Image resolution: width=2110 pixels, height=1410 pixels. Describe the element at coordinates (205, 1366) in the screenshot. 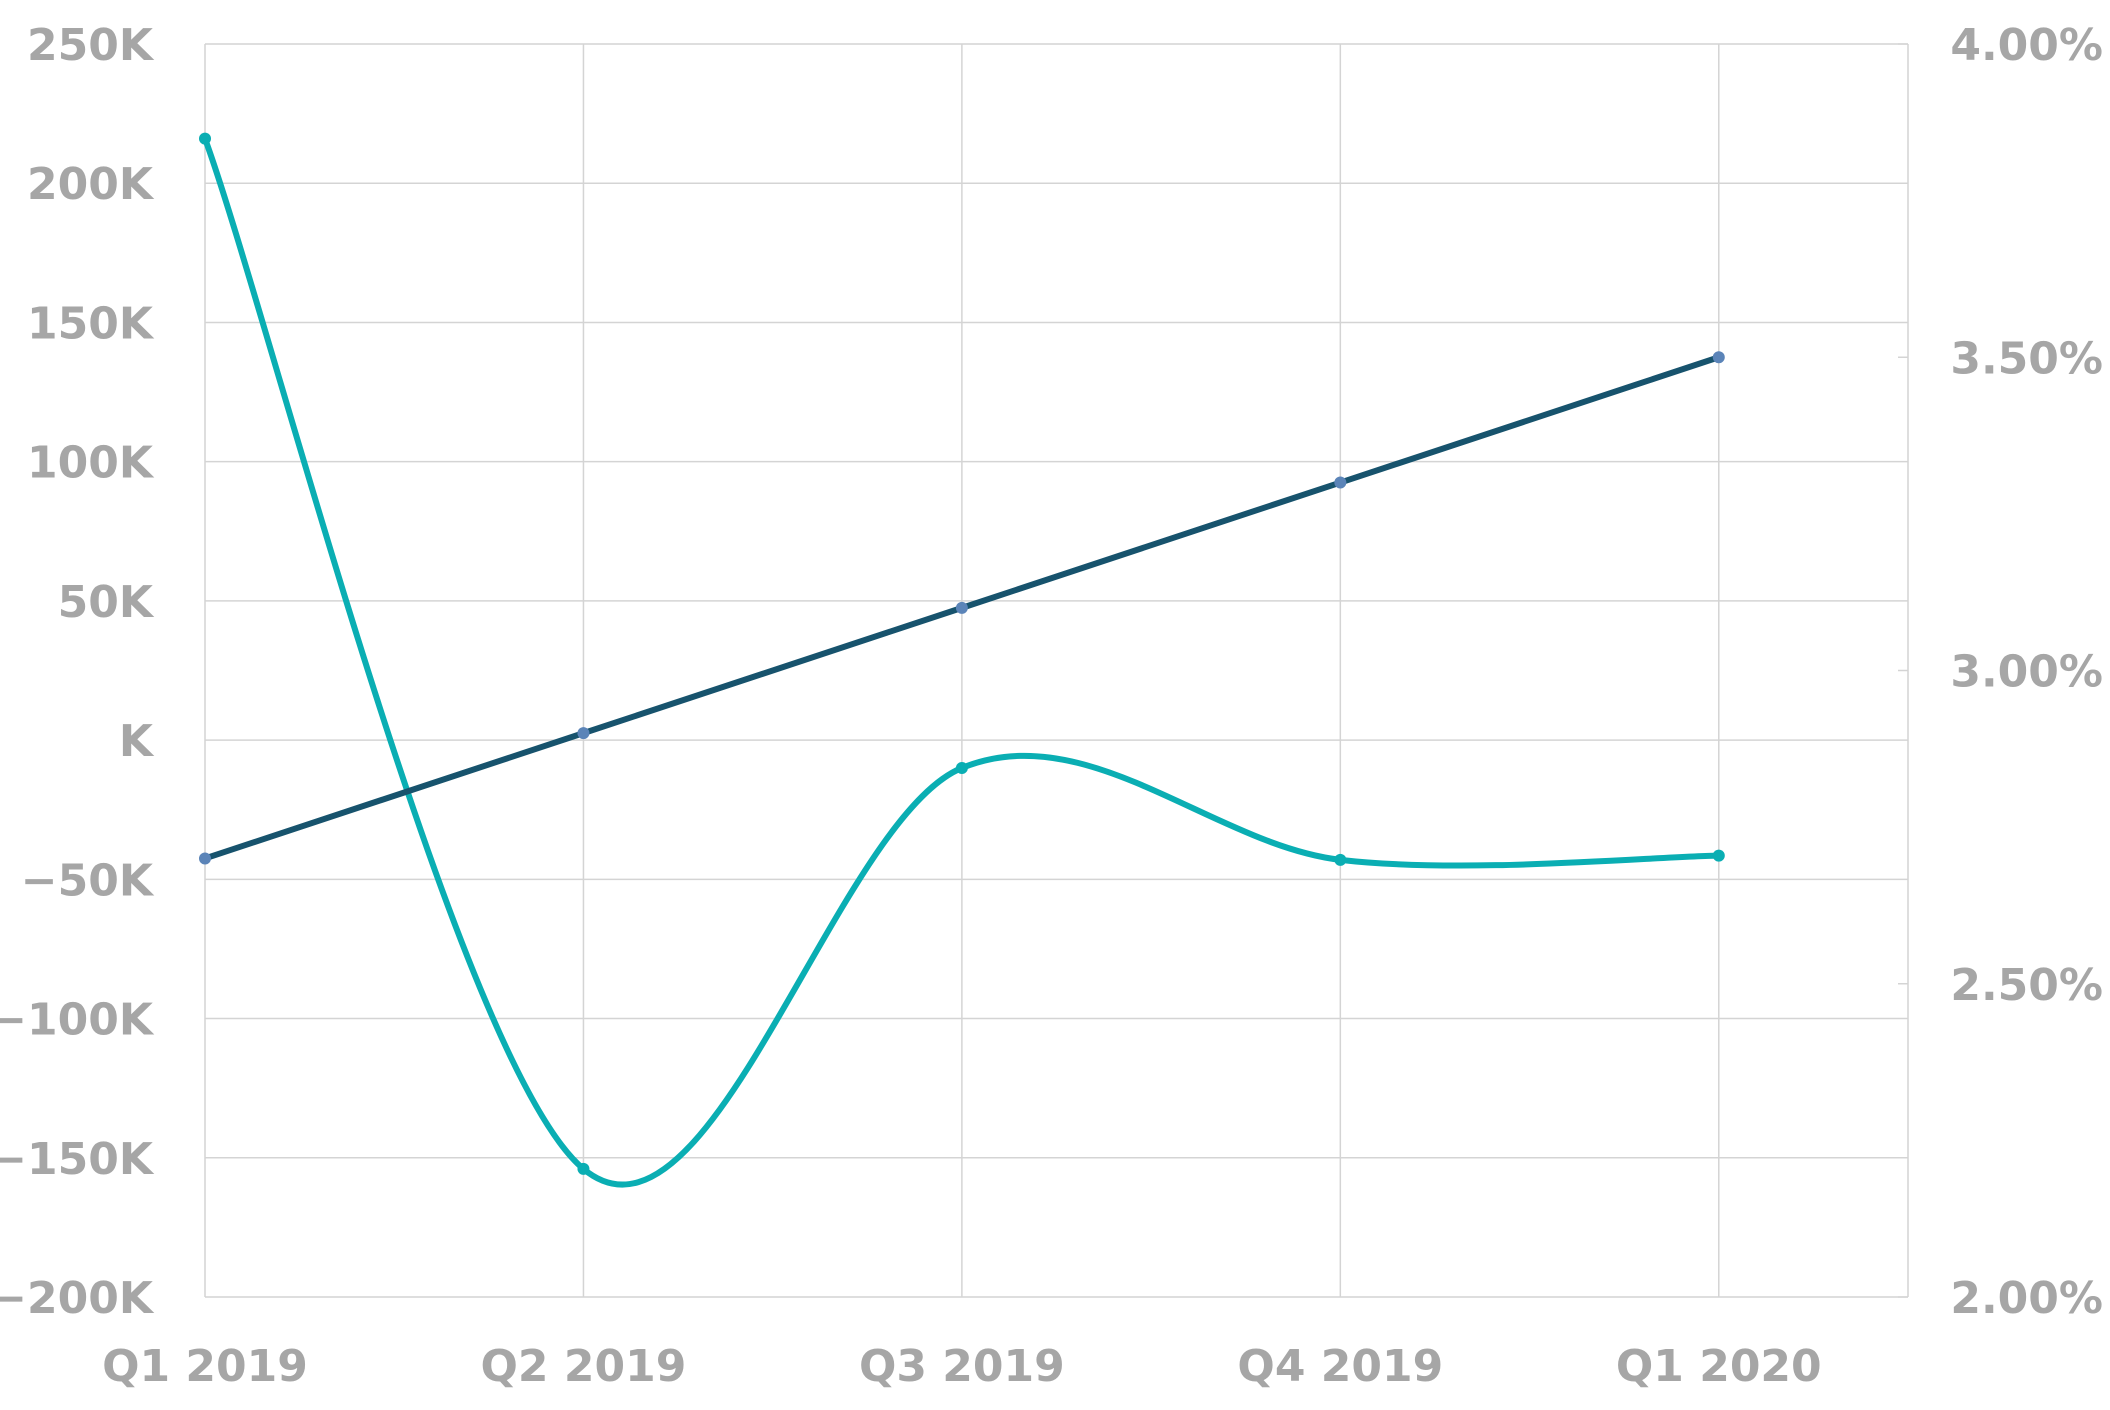

I see `x-axis-tick-label: Q1 2019` at that location.